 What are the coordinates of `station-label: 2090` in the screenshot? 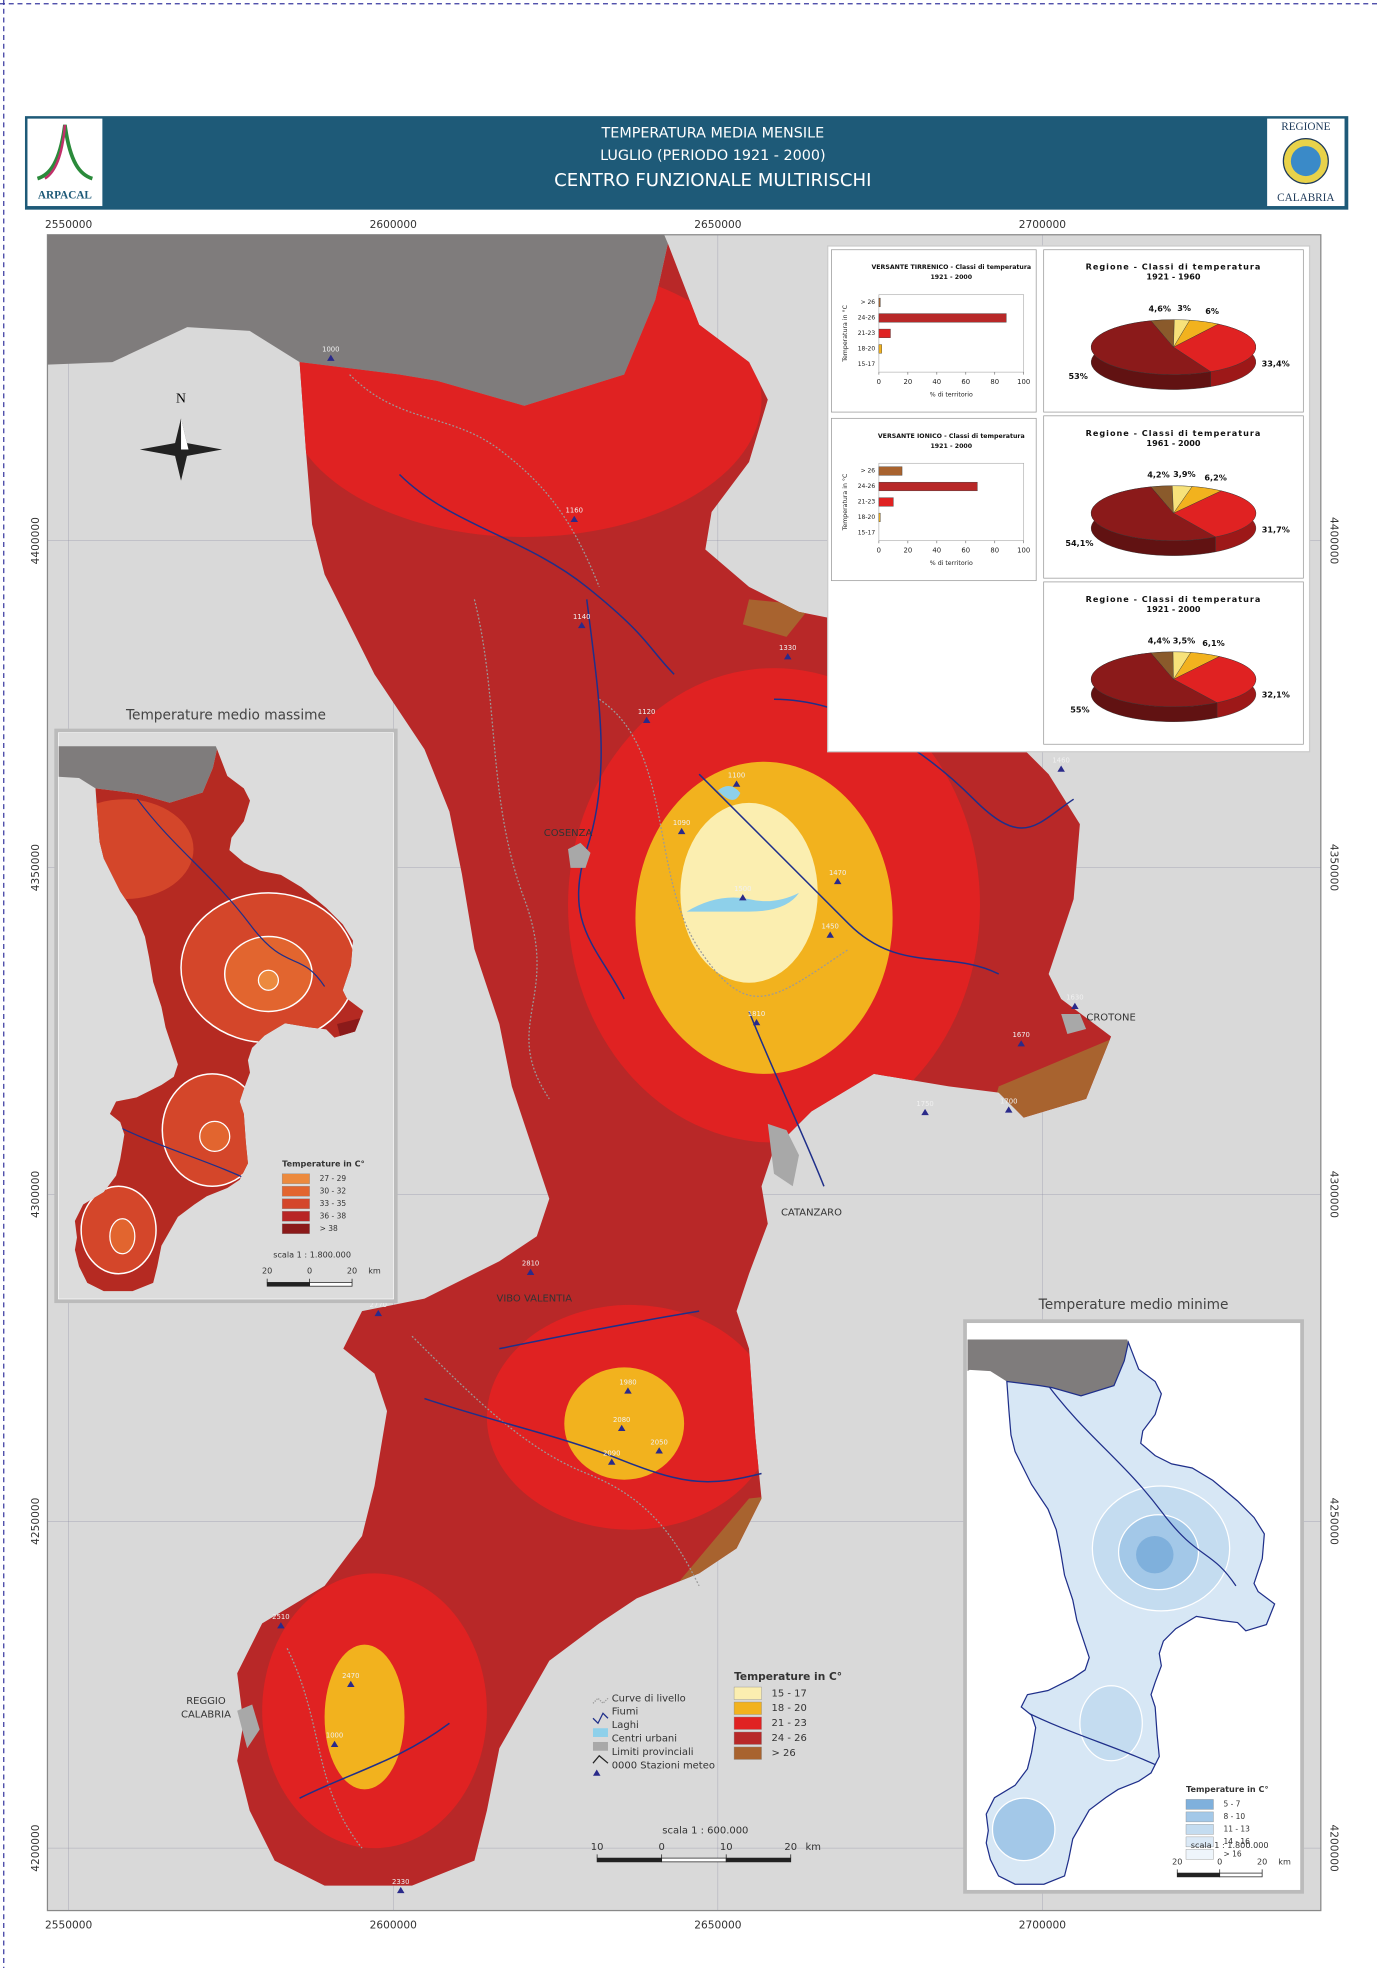 It's located at (611, 1454).